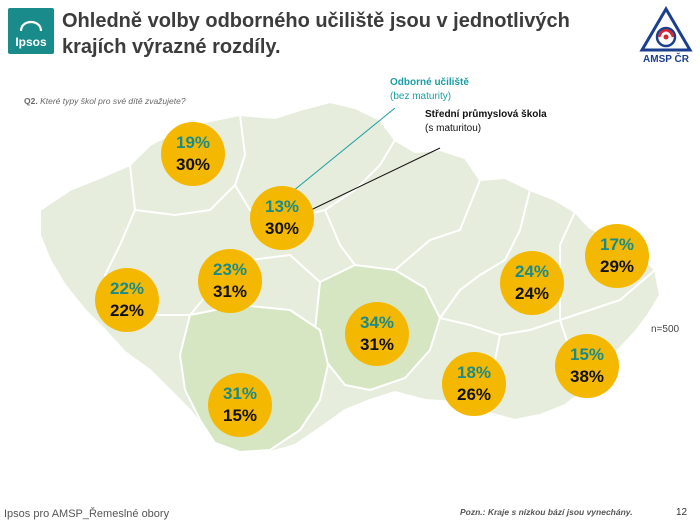 Image resolution: width=700 pixels, height=525 pixels. What do you see at coordinates (429, 82) in the screenshot?
I see `legend-series-a-label: Odborné učiliště` at bounding box center [429, 82].